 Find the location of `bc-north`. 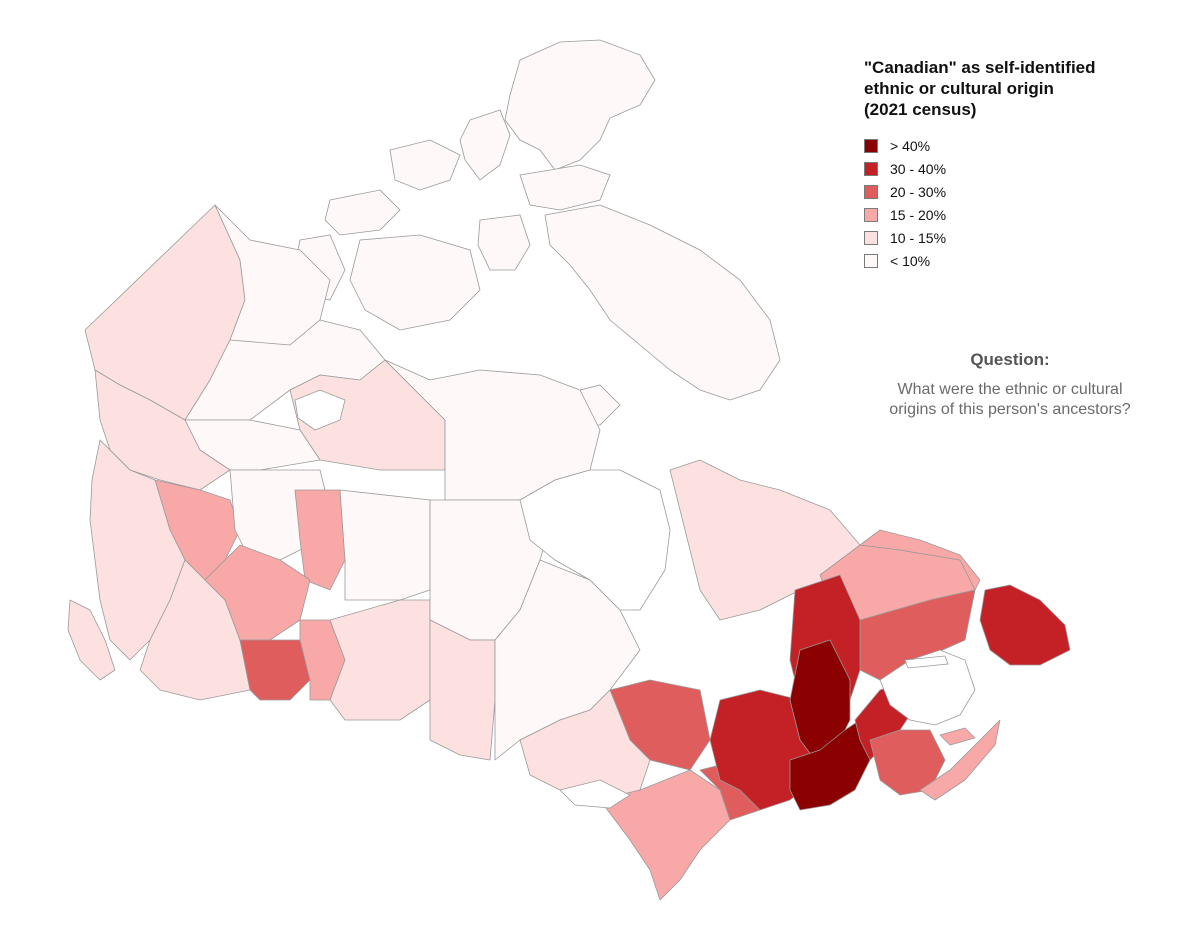

bc-north is located at coordinates (162, 430).